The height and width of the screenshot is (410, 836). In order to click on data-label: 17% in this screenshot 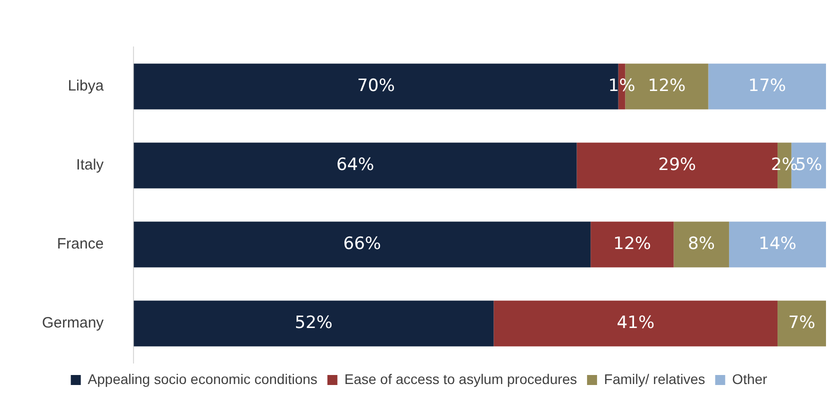, I will do `click(767, 86)`.